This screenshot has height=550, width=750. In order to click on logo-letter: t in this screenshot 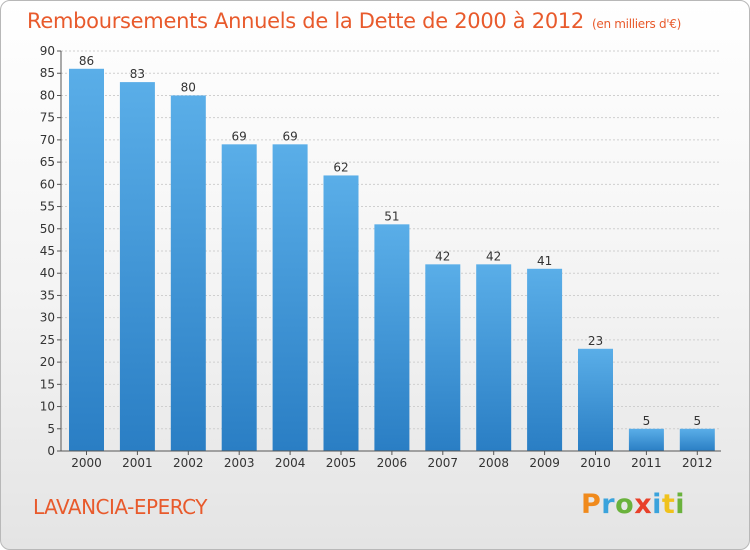, I will do `click(668, 504)`.